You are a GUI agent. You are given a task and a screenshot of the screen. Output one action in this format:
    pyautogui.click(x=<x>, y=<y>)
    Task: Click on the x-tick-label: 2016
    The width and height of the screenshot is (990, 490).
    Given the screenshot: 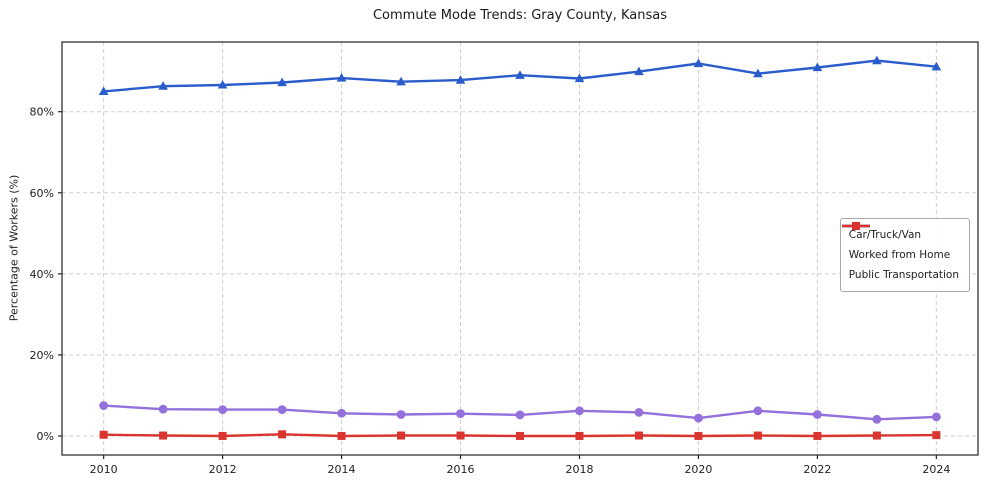 What is the action you would take?
    pyautogui.click(x=461, y=469)
    